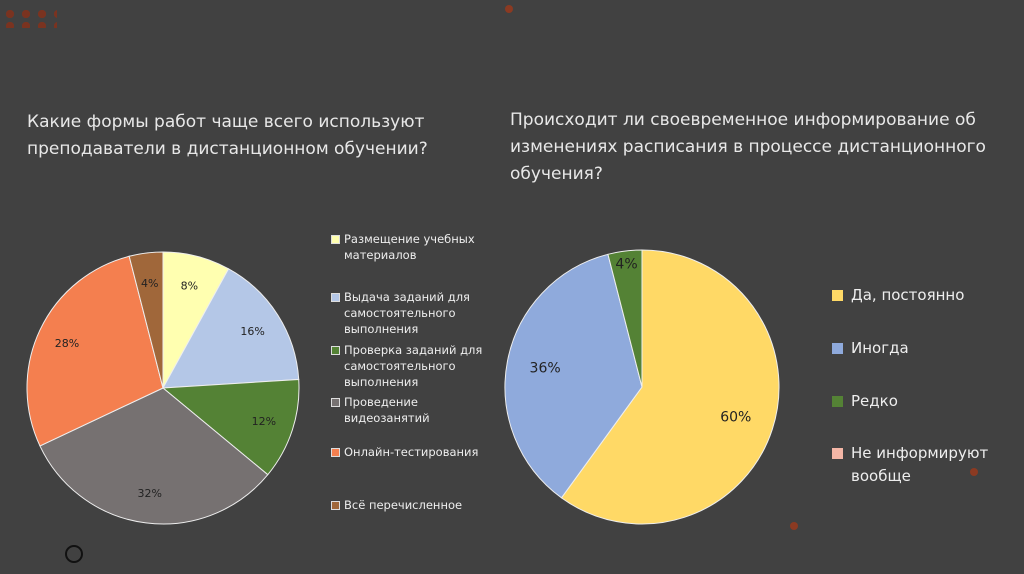 The image size is (1024, 574). What do you see at coordinates (252, 331) in the screenshot?
I see `data-label: 16%` at bounding box center [252, 331].